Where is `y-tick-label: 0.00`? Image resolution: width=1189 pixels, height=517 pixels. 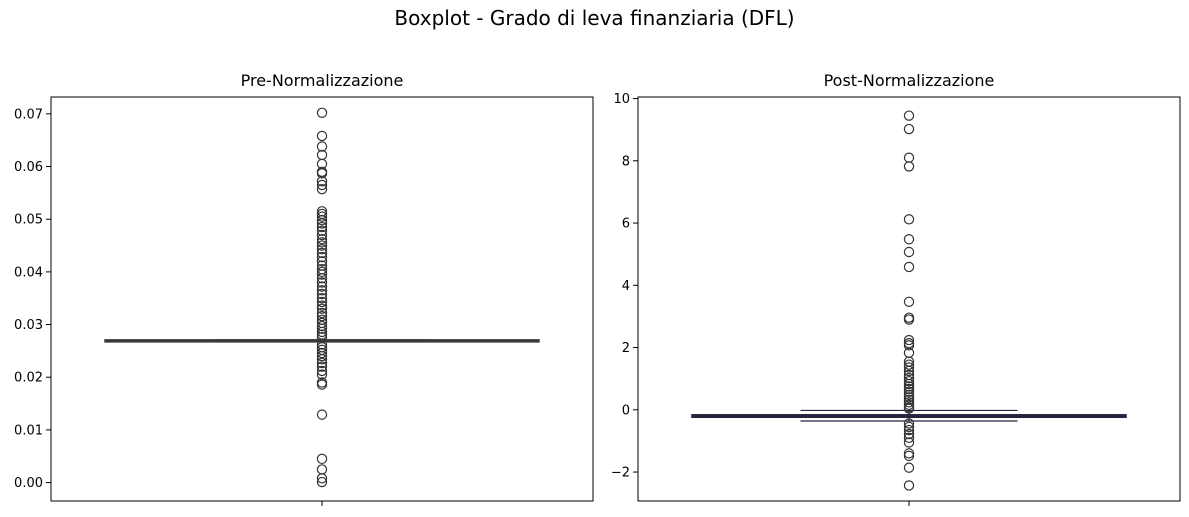
y-tick-label: 0.00 is located at coordinates (28, 483).